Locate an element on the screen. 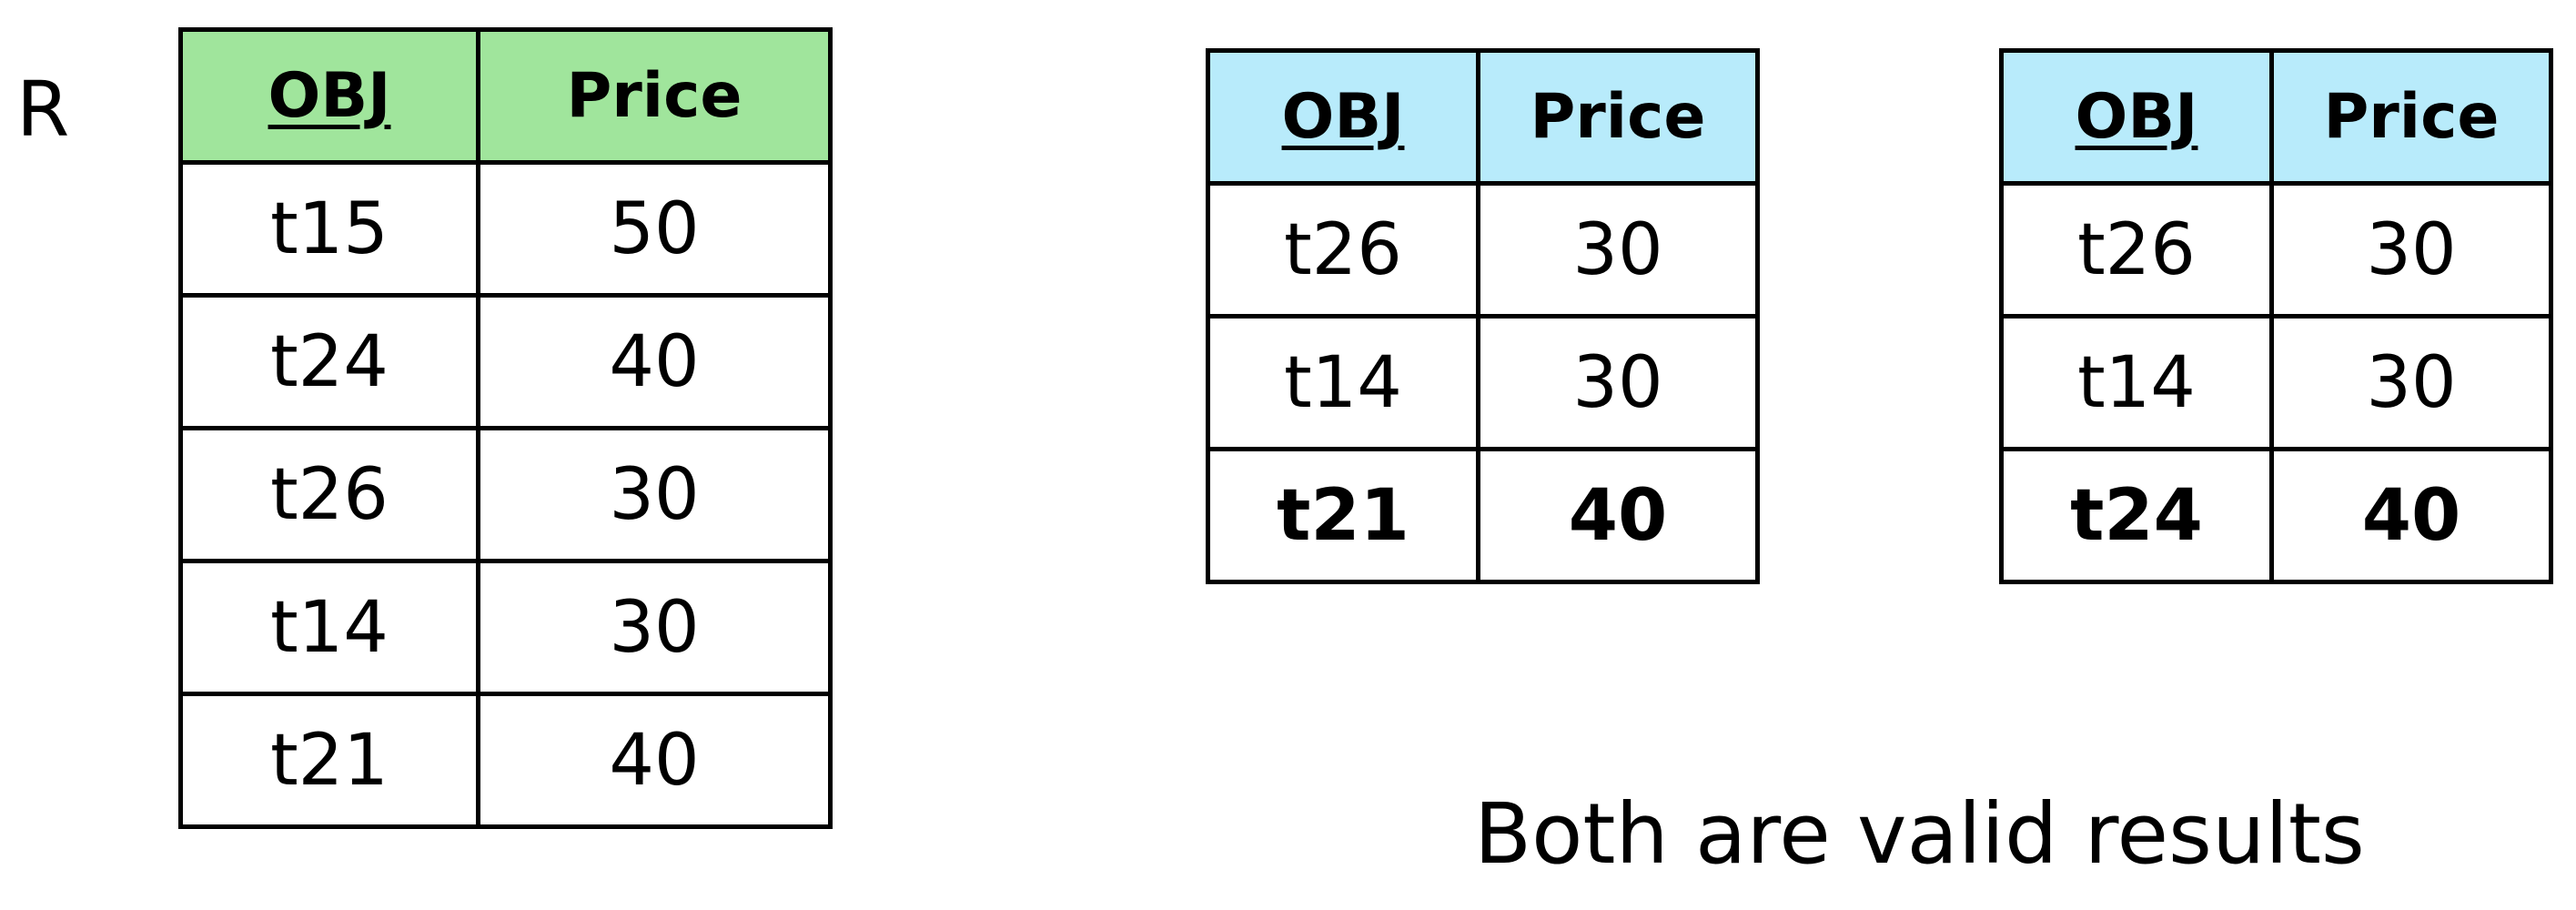 The width and height of the screenshot is (2576, 910). table-row: t21 40 is located at coordinates (505, 761).